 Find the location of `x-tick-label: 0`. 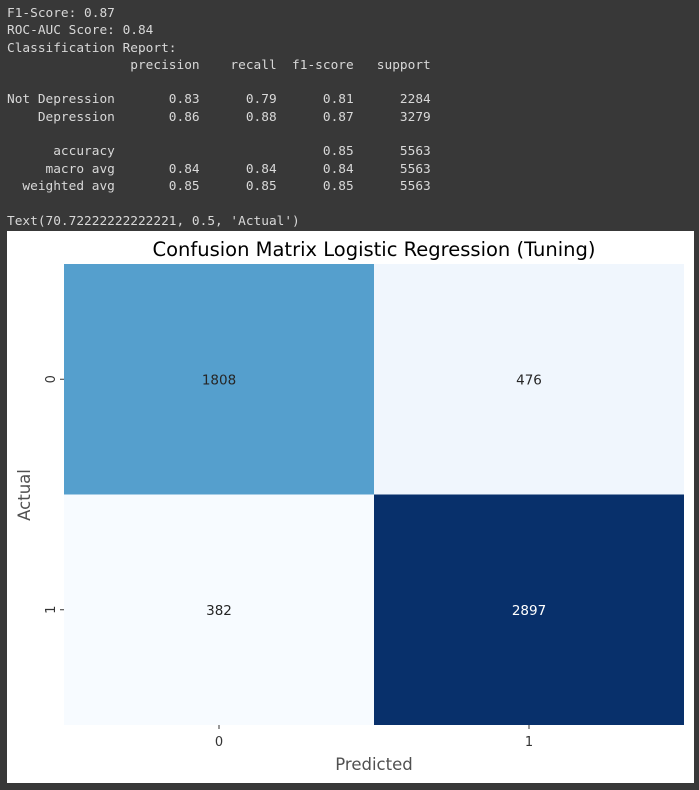

x-tick-label: 0 is located at coordinates (219, 742).